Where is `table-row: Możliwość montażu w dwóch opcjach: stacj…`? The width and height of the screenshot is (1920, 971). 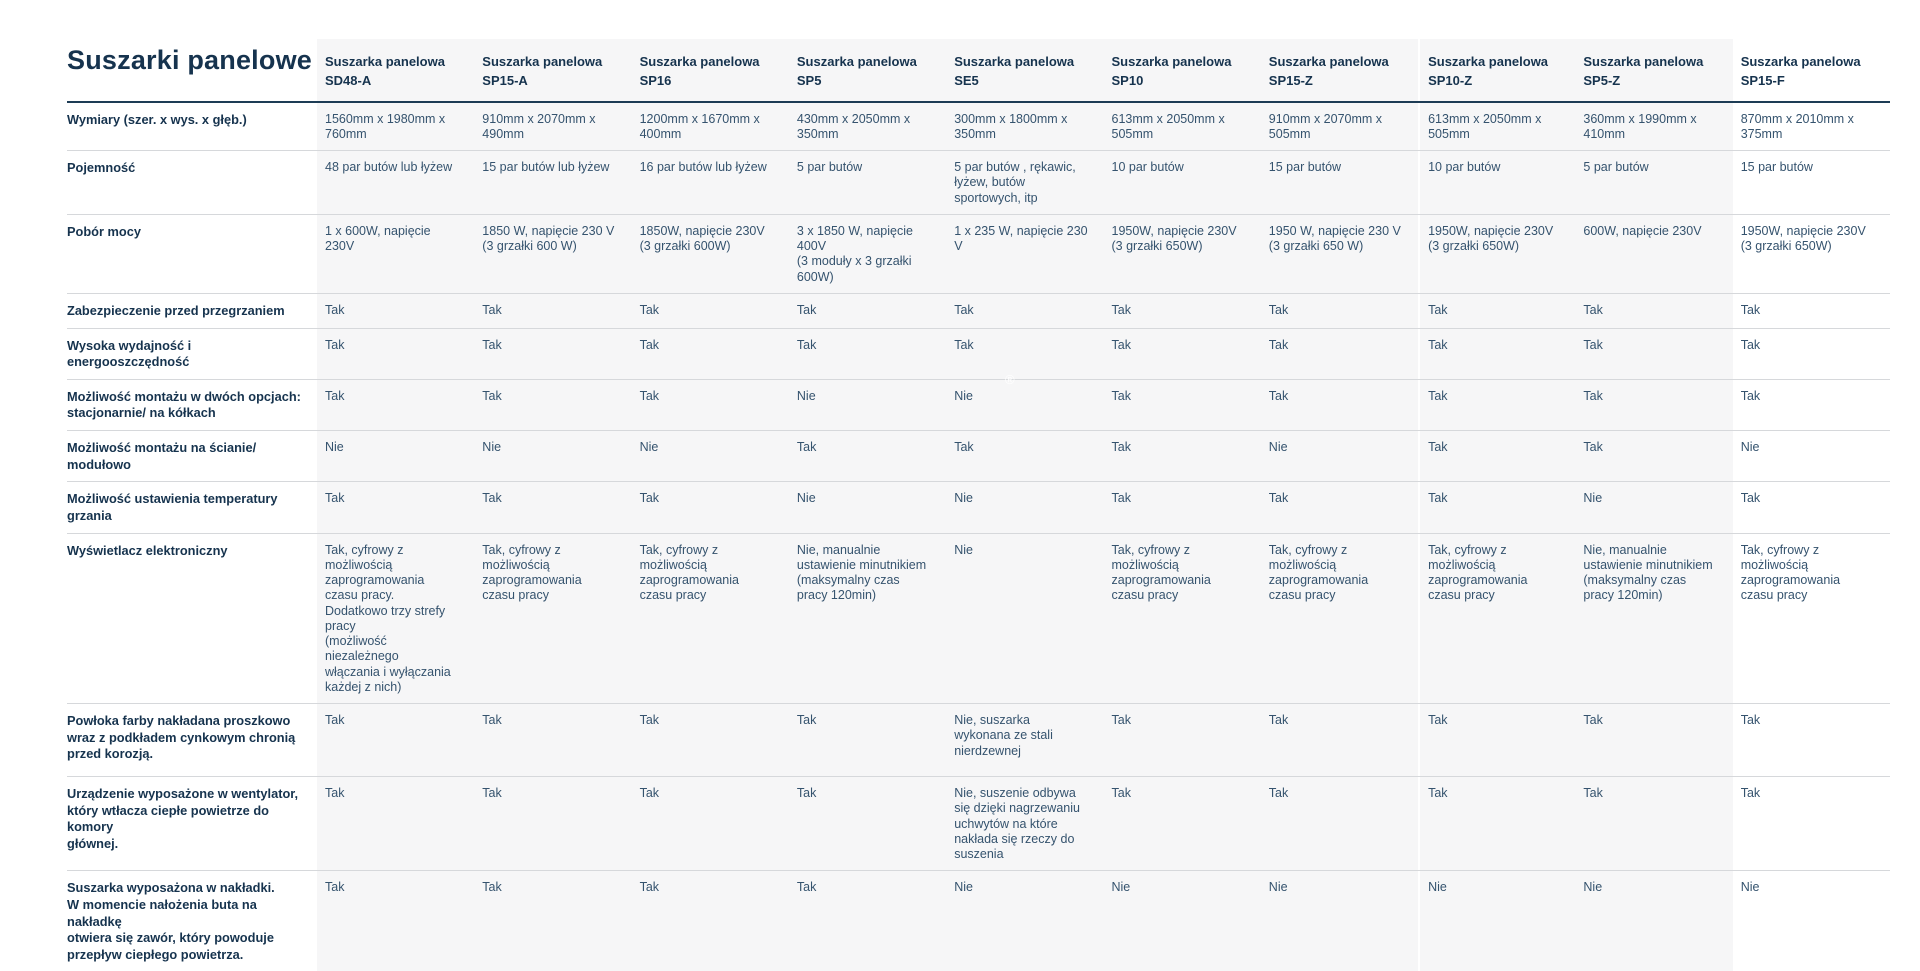 table-row: Możliwość montażu w dwóch opcjach: stacj… is located at coordinates (978, 405).